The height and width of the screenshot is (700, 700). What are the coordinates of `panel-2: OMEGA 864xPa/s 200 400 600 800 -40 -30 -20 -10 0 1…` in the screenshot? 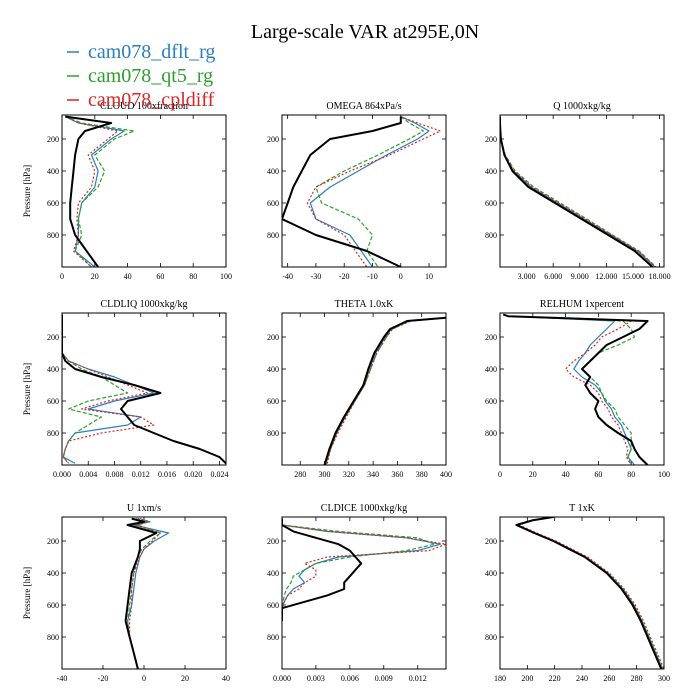 It's located at (357, 191).